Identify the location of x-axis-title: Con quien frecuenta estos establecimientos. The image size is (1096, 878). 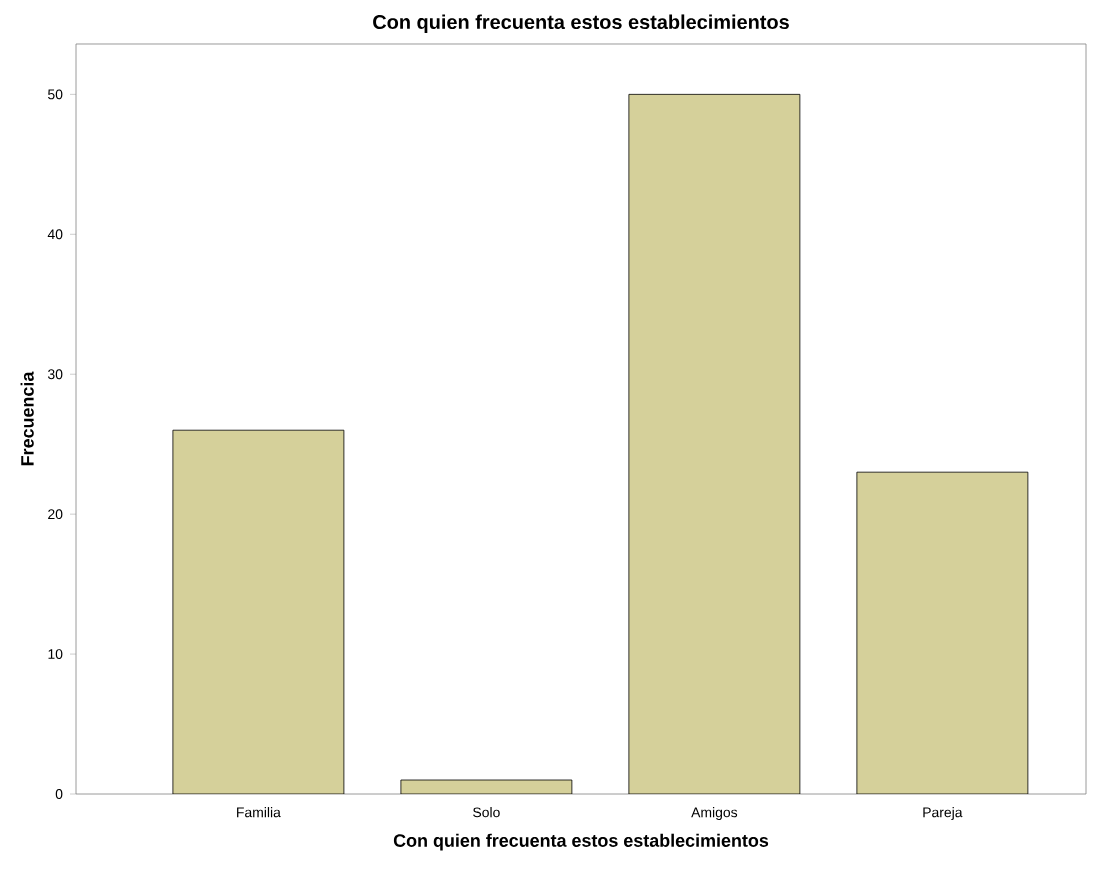
(581, 842).